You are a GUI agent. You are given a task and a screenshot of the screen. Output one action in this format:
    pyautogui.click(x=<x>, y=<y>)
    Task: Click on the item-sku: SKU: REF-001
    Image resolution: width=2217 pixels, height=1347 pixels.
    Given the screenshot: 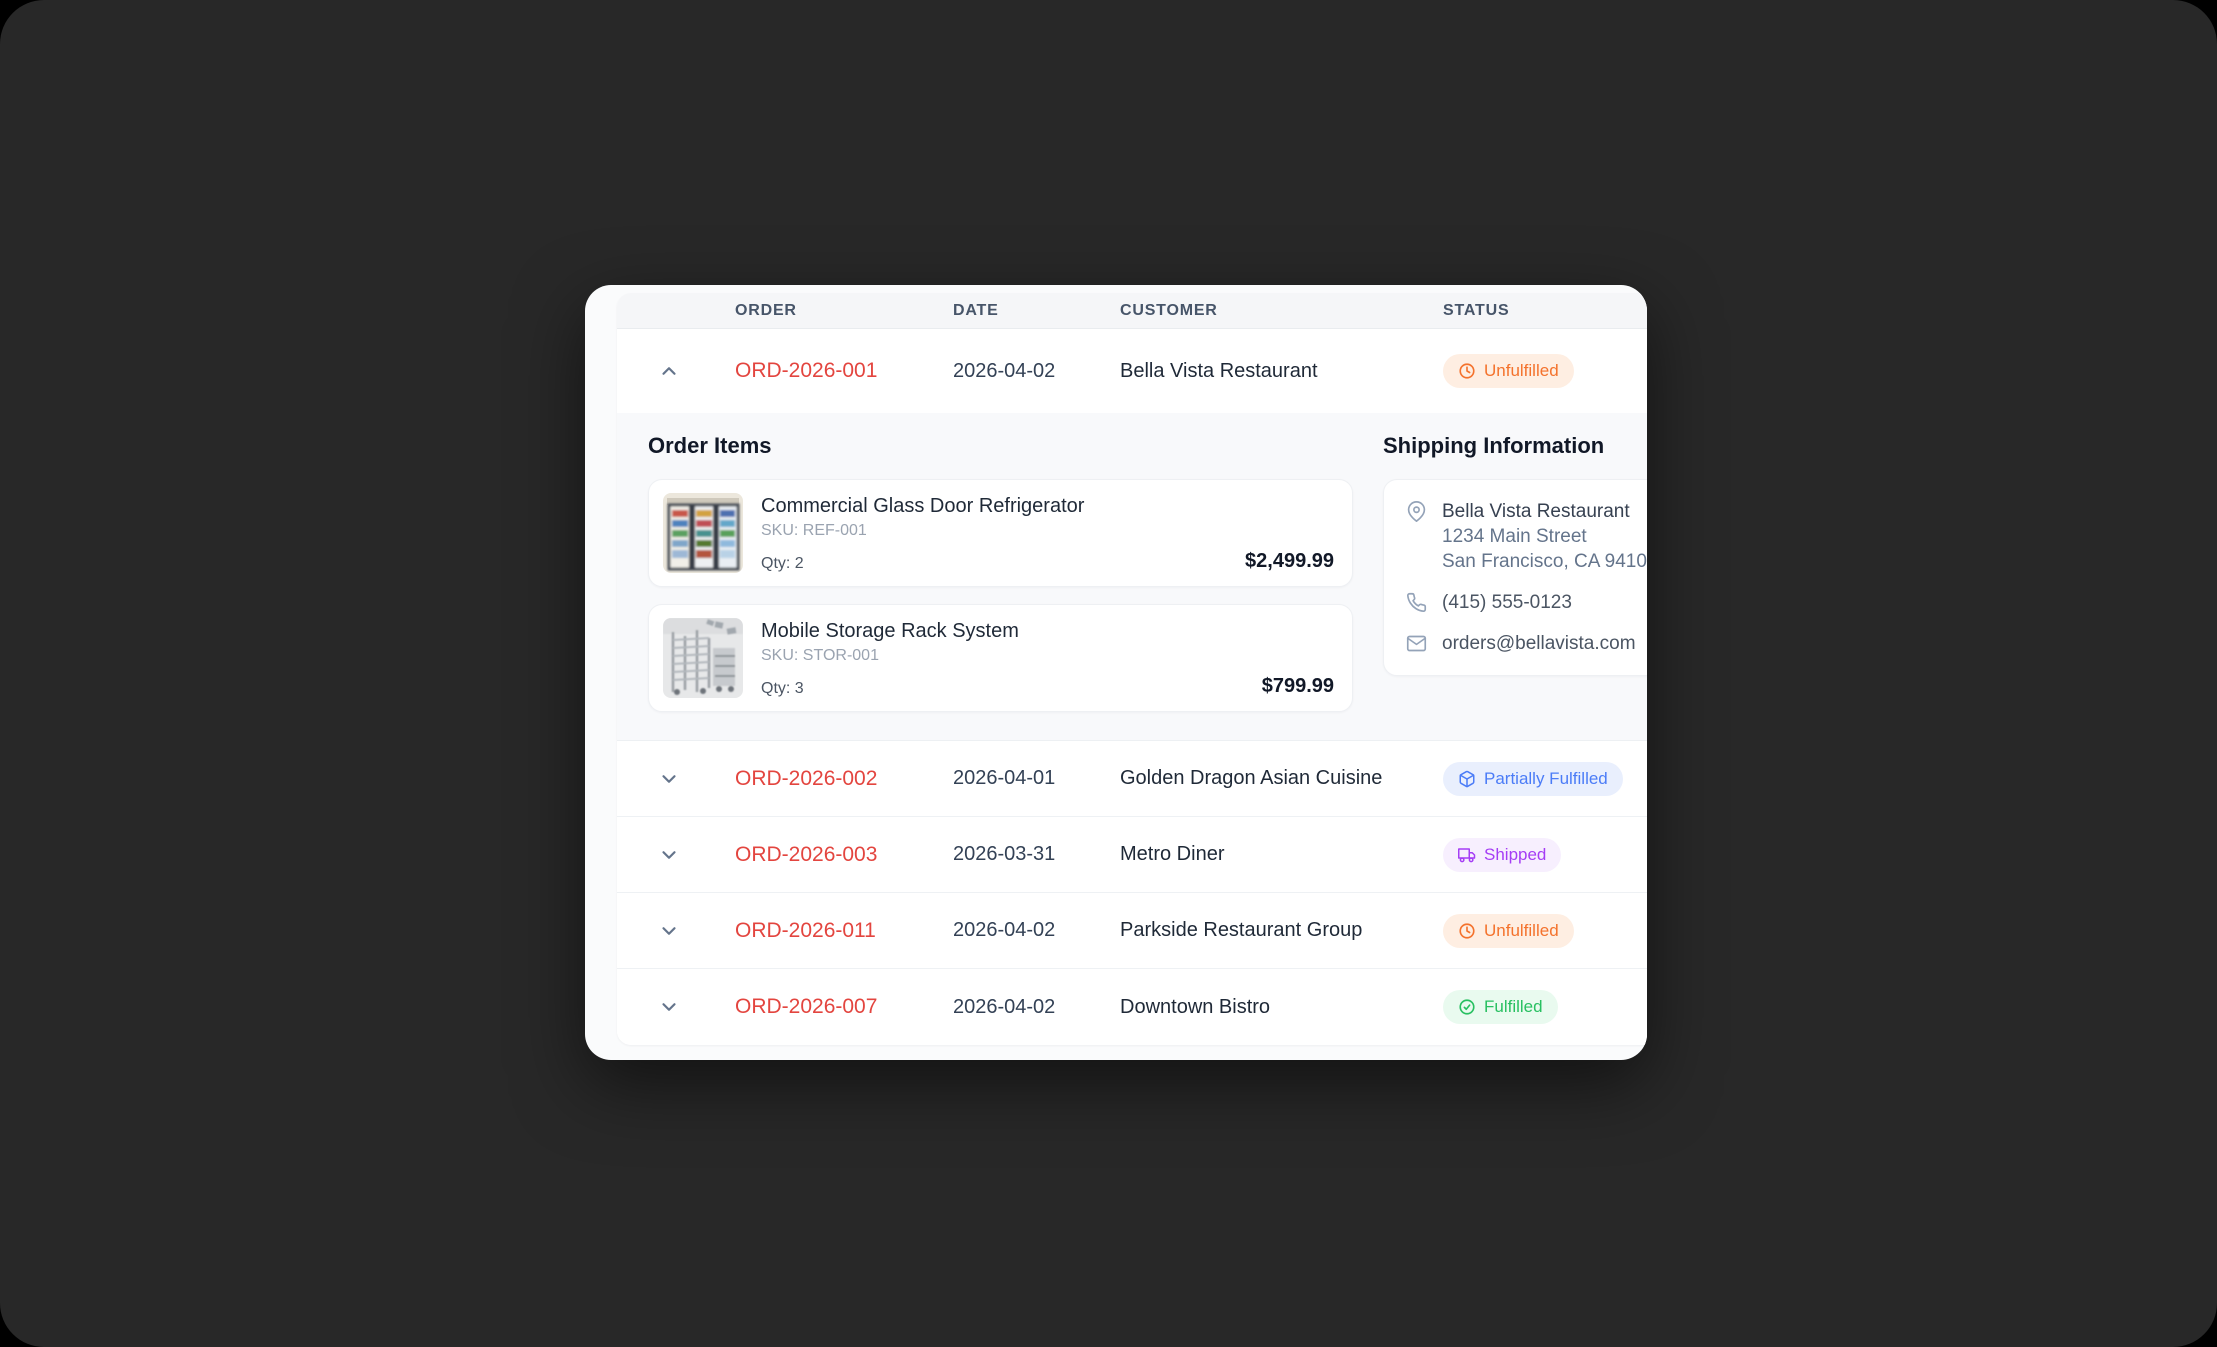 What is the action you would take?
    pyautogui.click(x=814, y=530)
    